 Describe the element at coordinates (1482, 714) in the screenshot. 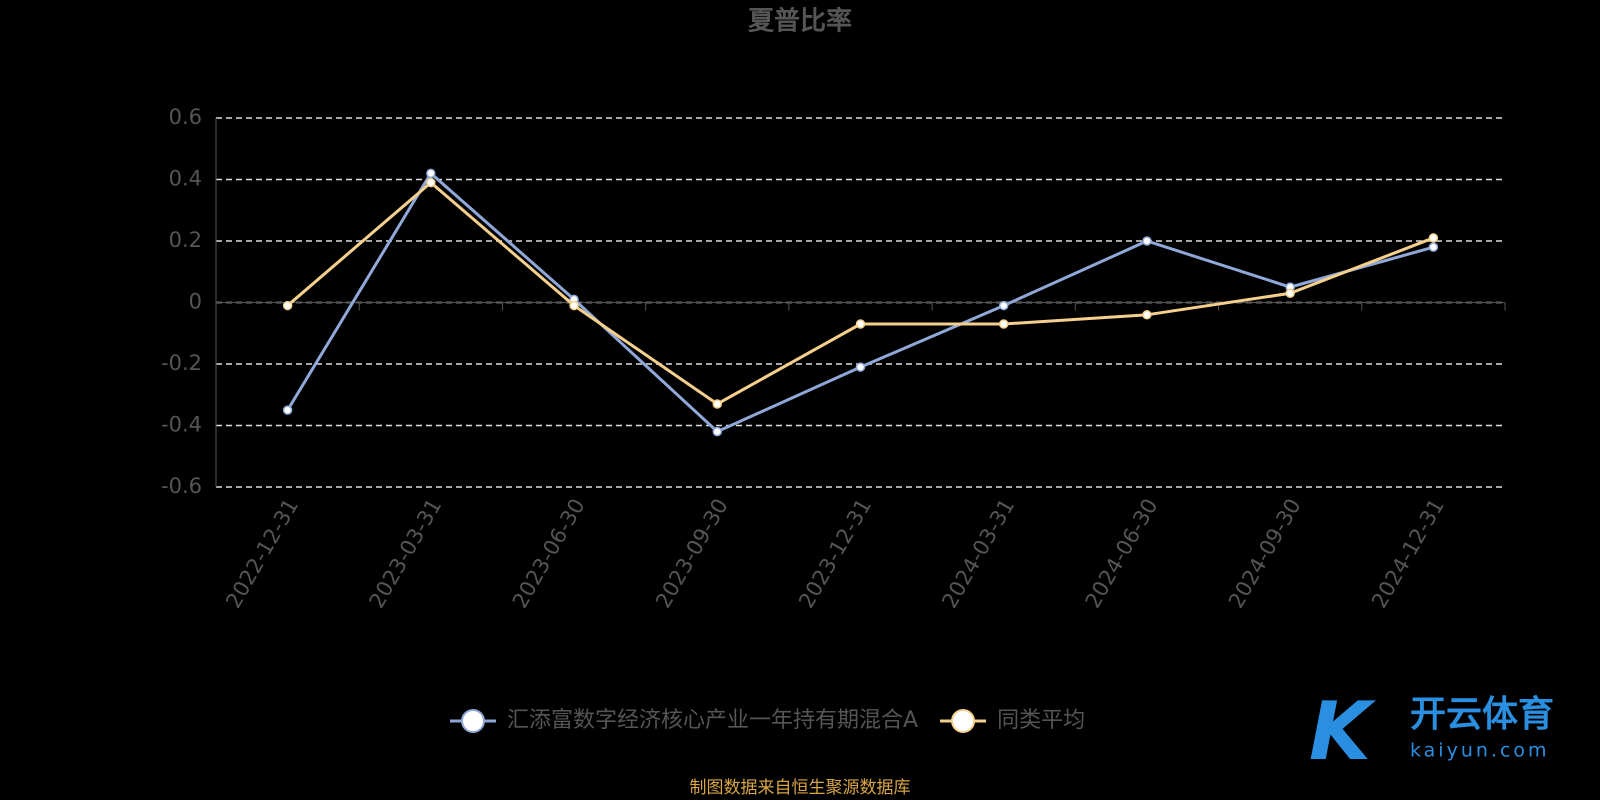

I see `watermark-brand: 开云体育` at that location.